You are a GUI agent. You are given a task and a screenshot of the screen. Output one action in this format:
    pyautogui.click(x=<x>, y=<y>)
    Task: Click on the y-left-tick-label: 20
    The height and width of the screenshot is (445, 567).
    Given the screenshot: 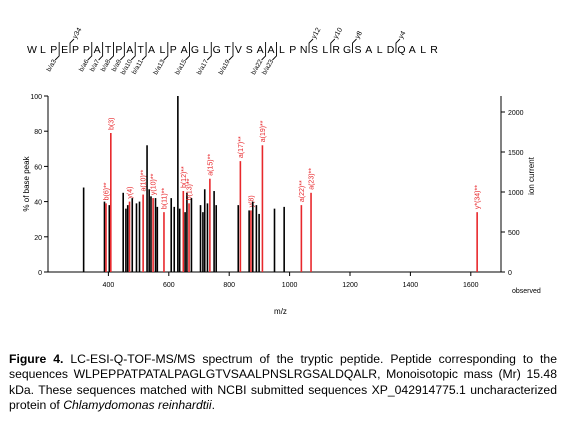 What is the action you would take?
    pyautogui.click(x=38, y=238)
    